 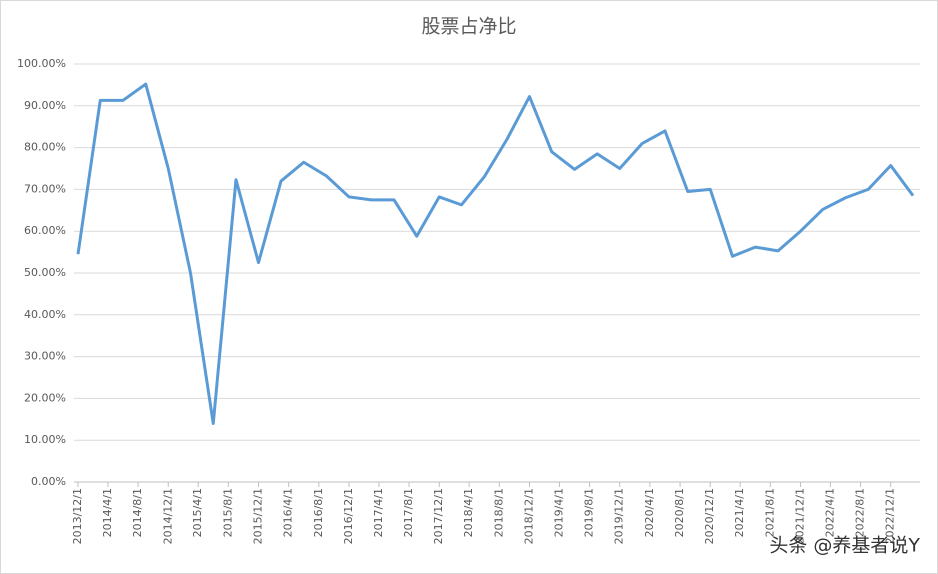 I want to click on y-tick-label: 20.00%, so click(x=45, y=397).